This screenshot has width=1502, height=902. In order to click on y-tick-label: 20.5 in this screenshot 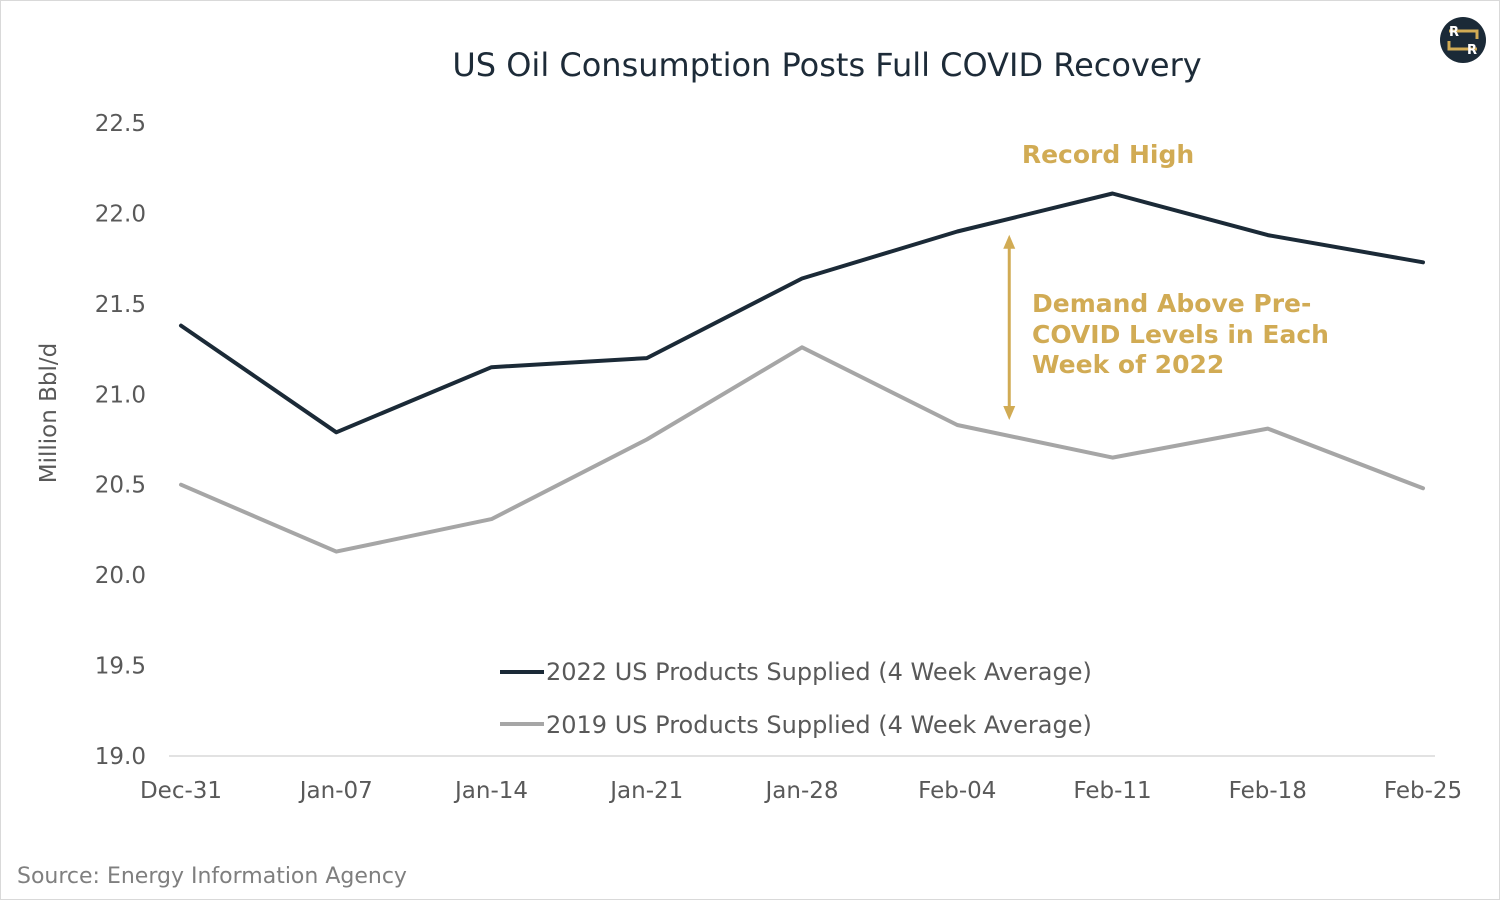, I will do `click(120, 486)`.